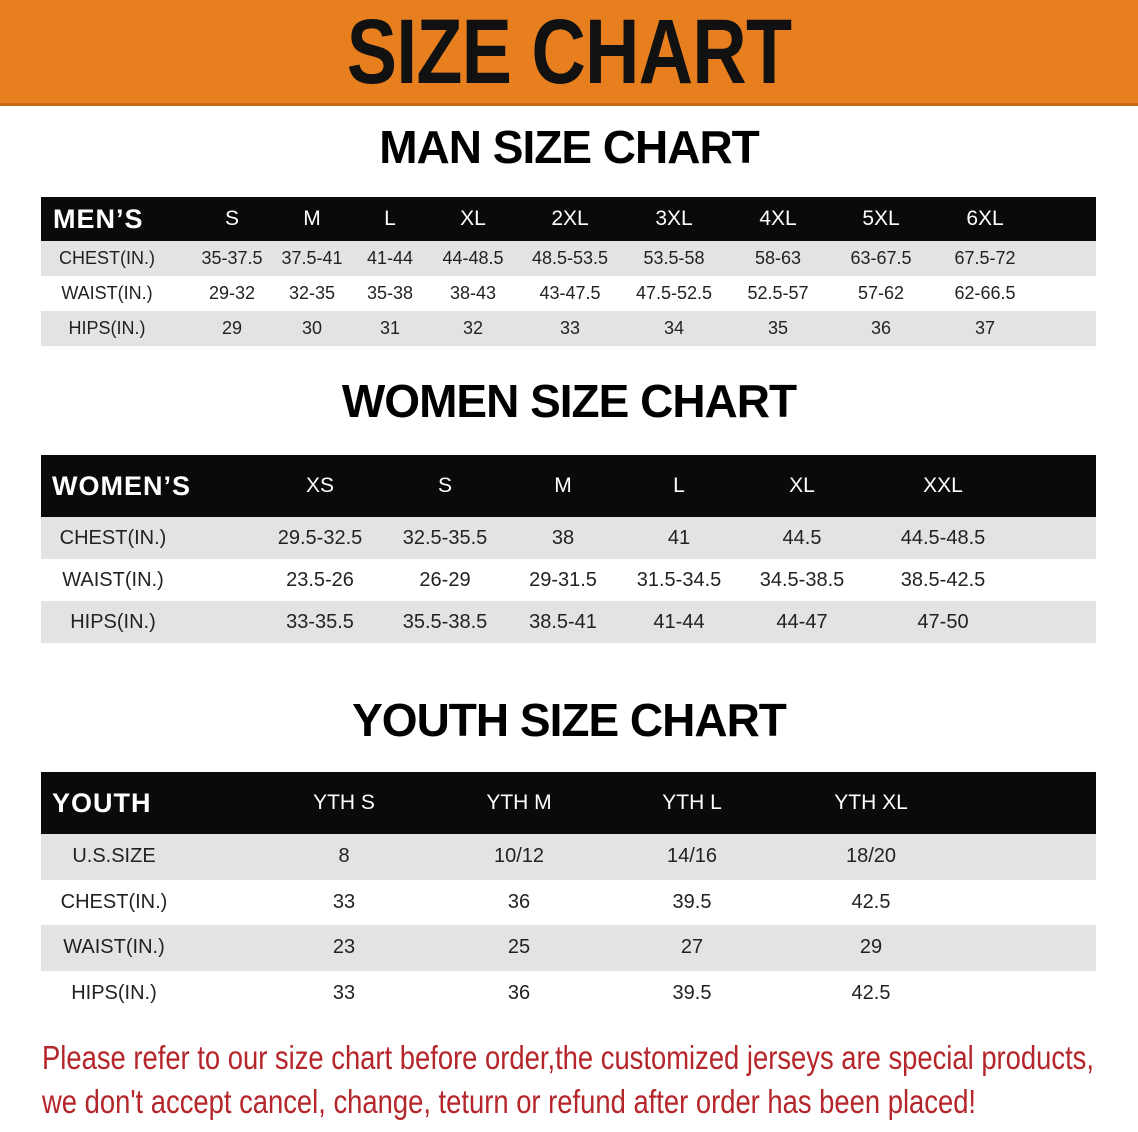  Describe the element at coordinates (102, 802) in the screenshot. I see `table-corner-label: YOUTH` at that location.